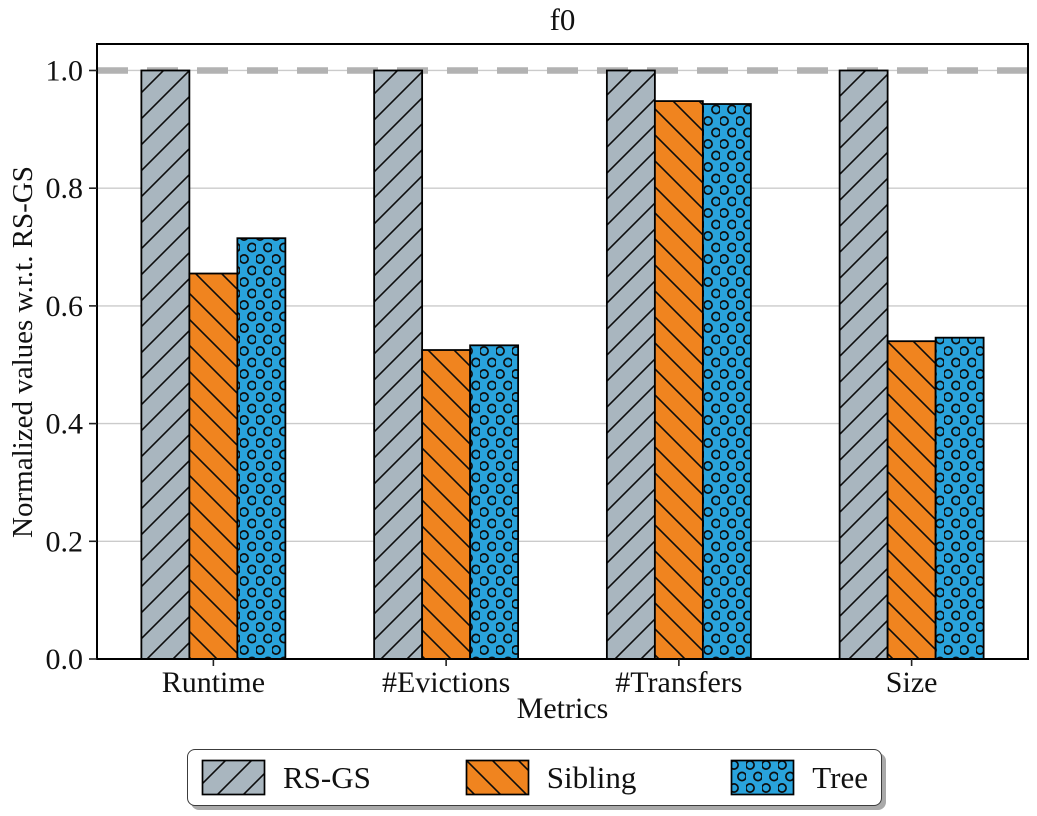  What do you see at coordinates (213, 466) in the screenshot?
I see `bar-hatch-runtime-sibling` at bounding box center [213, 466].